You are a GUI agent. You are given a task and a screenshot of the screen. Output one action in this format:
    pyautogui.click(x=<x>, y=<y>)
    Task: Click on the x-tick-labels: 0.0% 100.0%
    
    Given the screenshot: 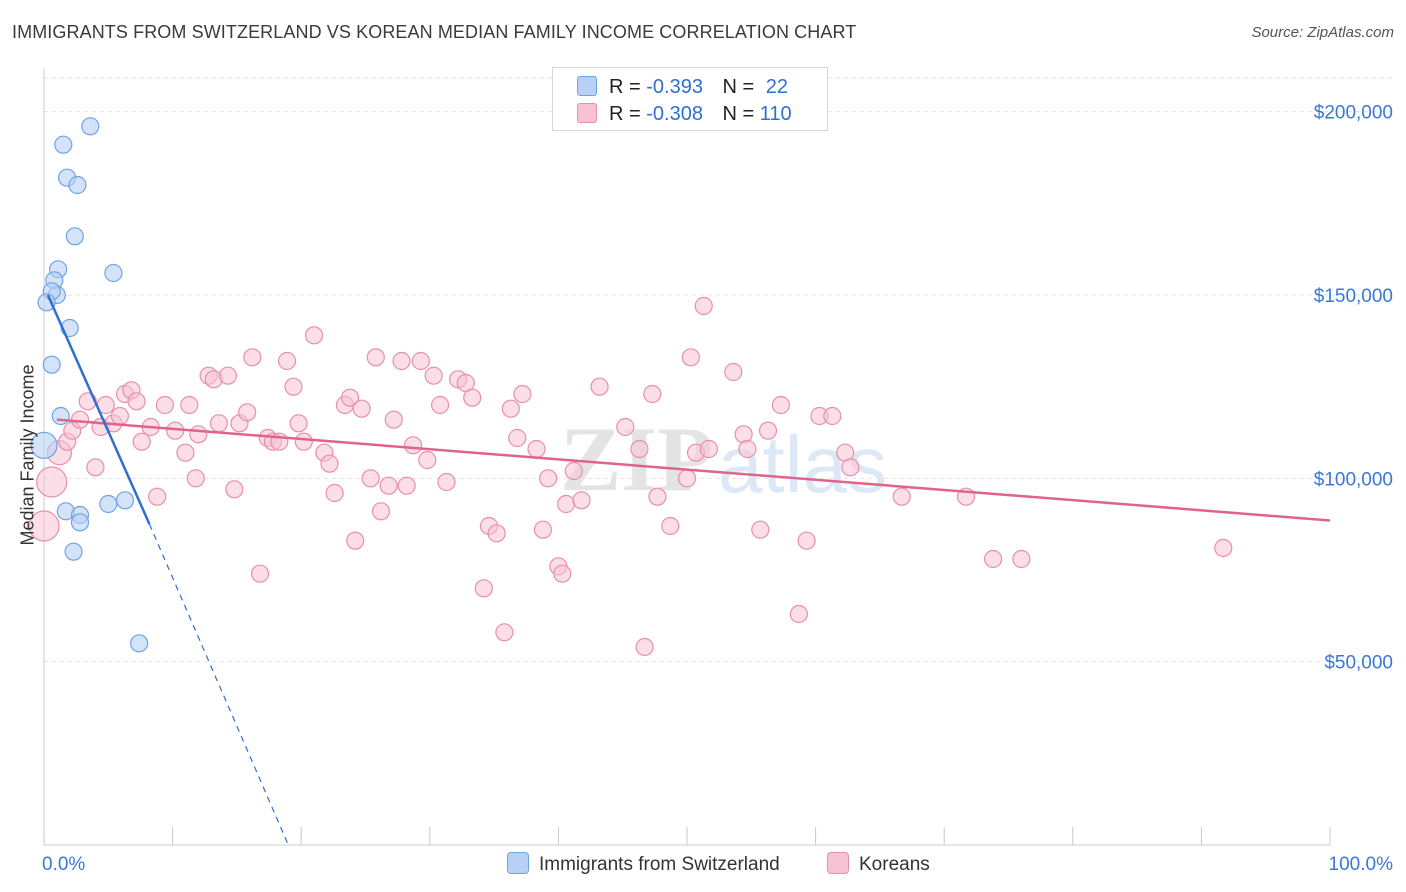 What is the action you would take?
    pyautogui.click(x=717, y=864)
    